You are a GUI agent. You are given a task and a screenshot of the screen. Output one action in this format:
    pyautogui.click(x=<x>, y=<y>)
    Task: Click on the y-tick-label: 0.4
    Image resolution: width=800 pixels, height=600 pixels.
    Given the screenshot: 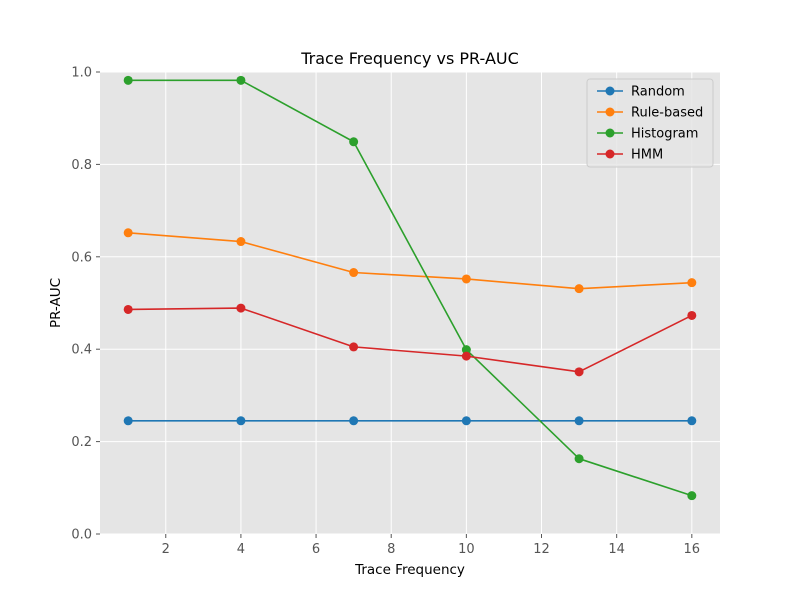 What is the action you would take?
    pyautogui.click(x=81, y=350)
    